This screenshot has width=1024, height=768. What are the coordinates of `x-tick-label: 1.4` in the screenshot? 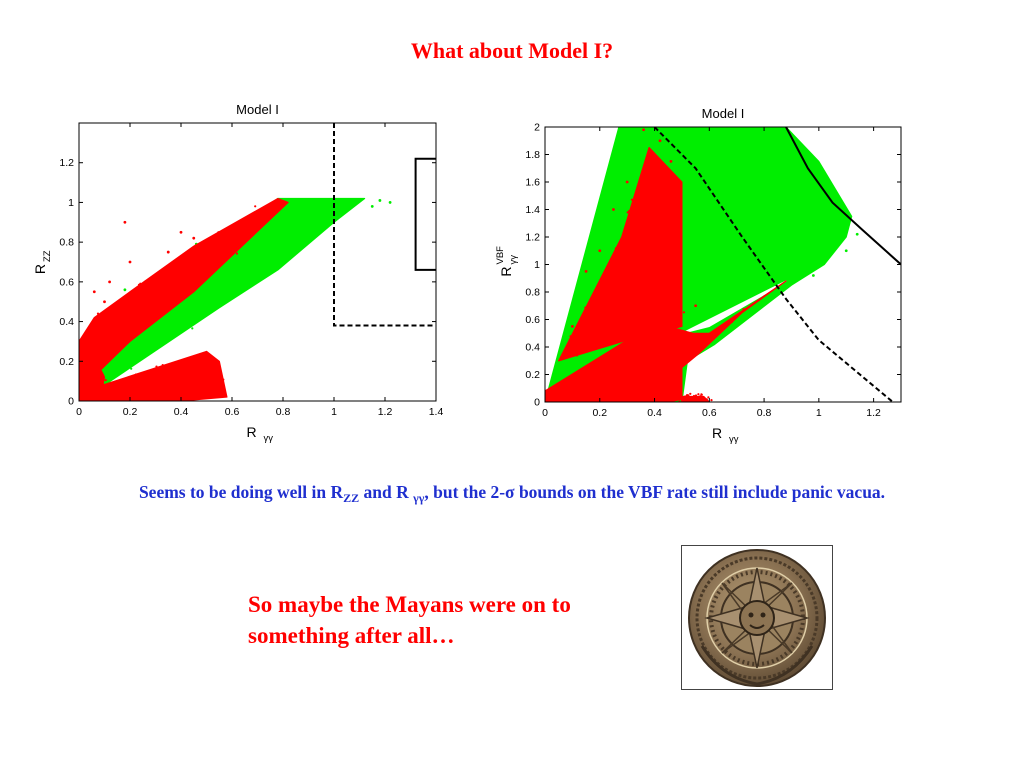 It's located at (436, 412).